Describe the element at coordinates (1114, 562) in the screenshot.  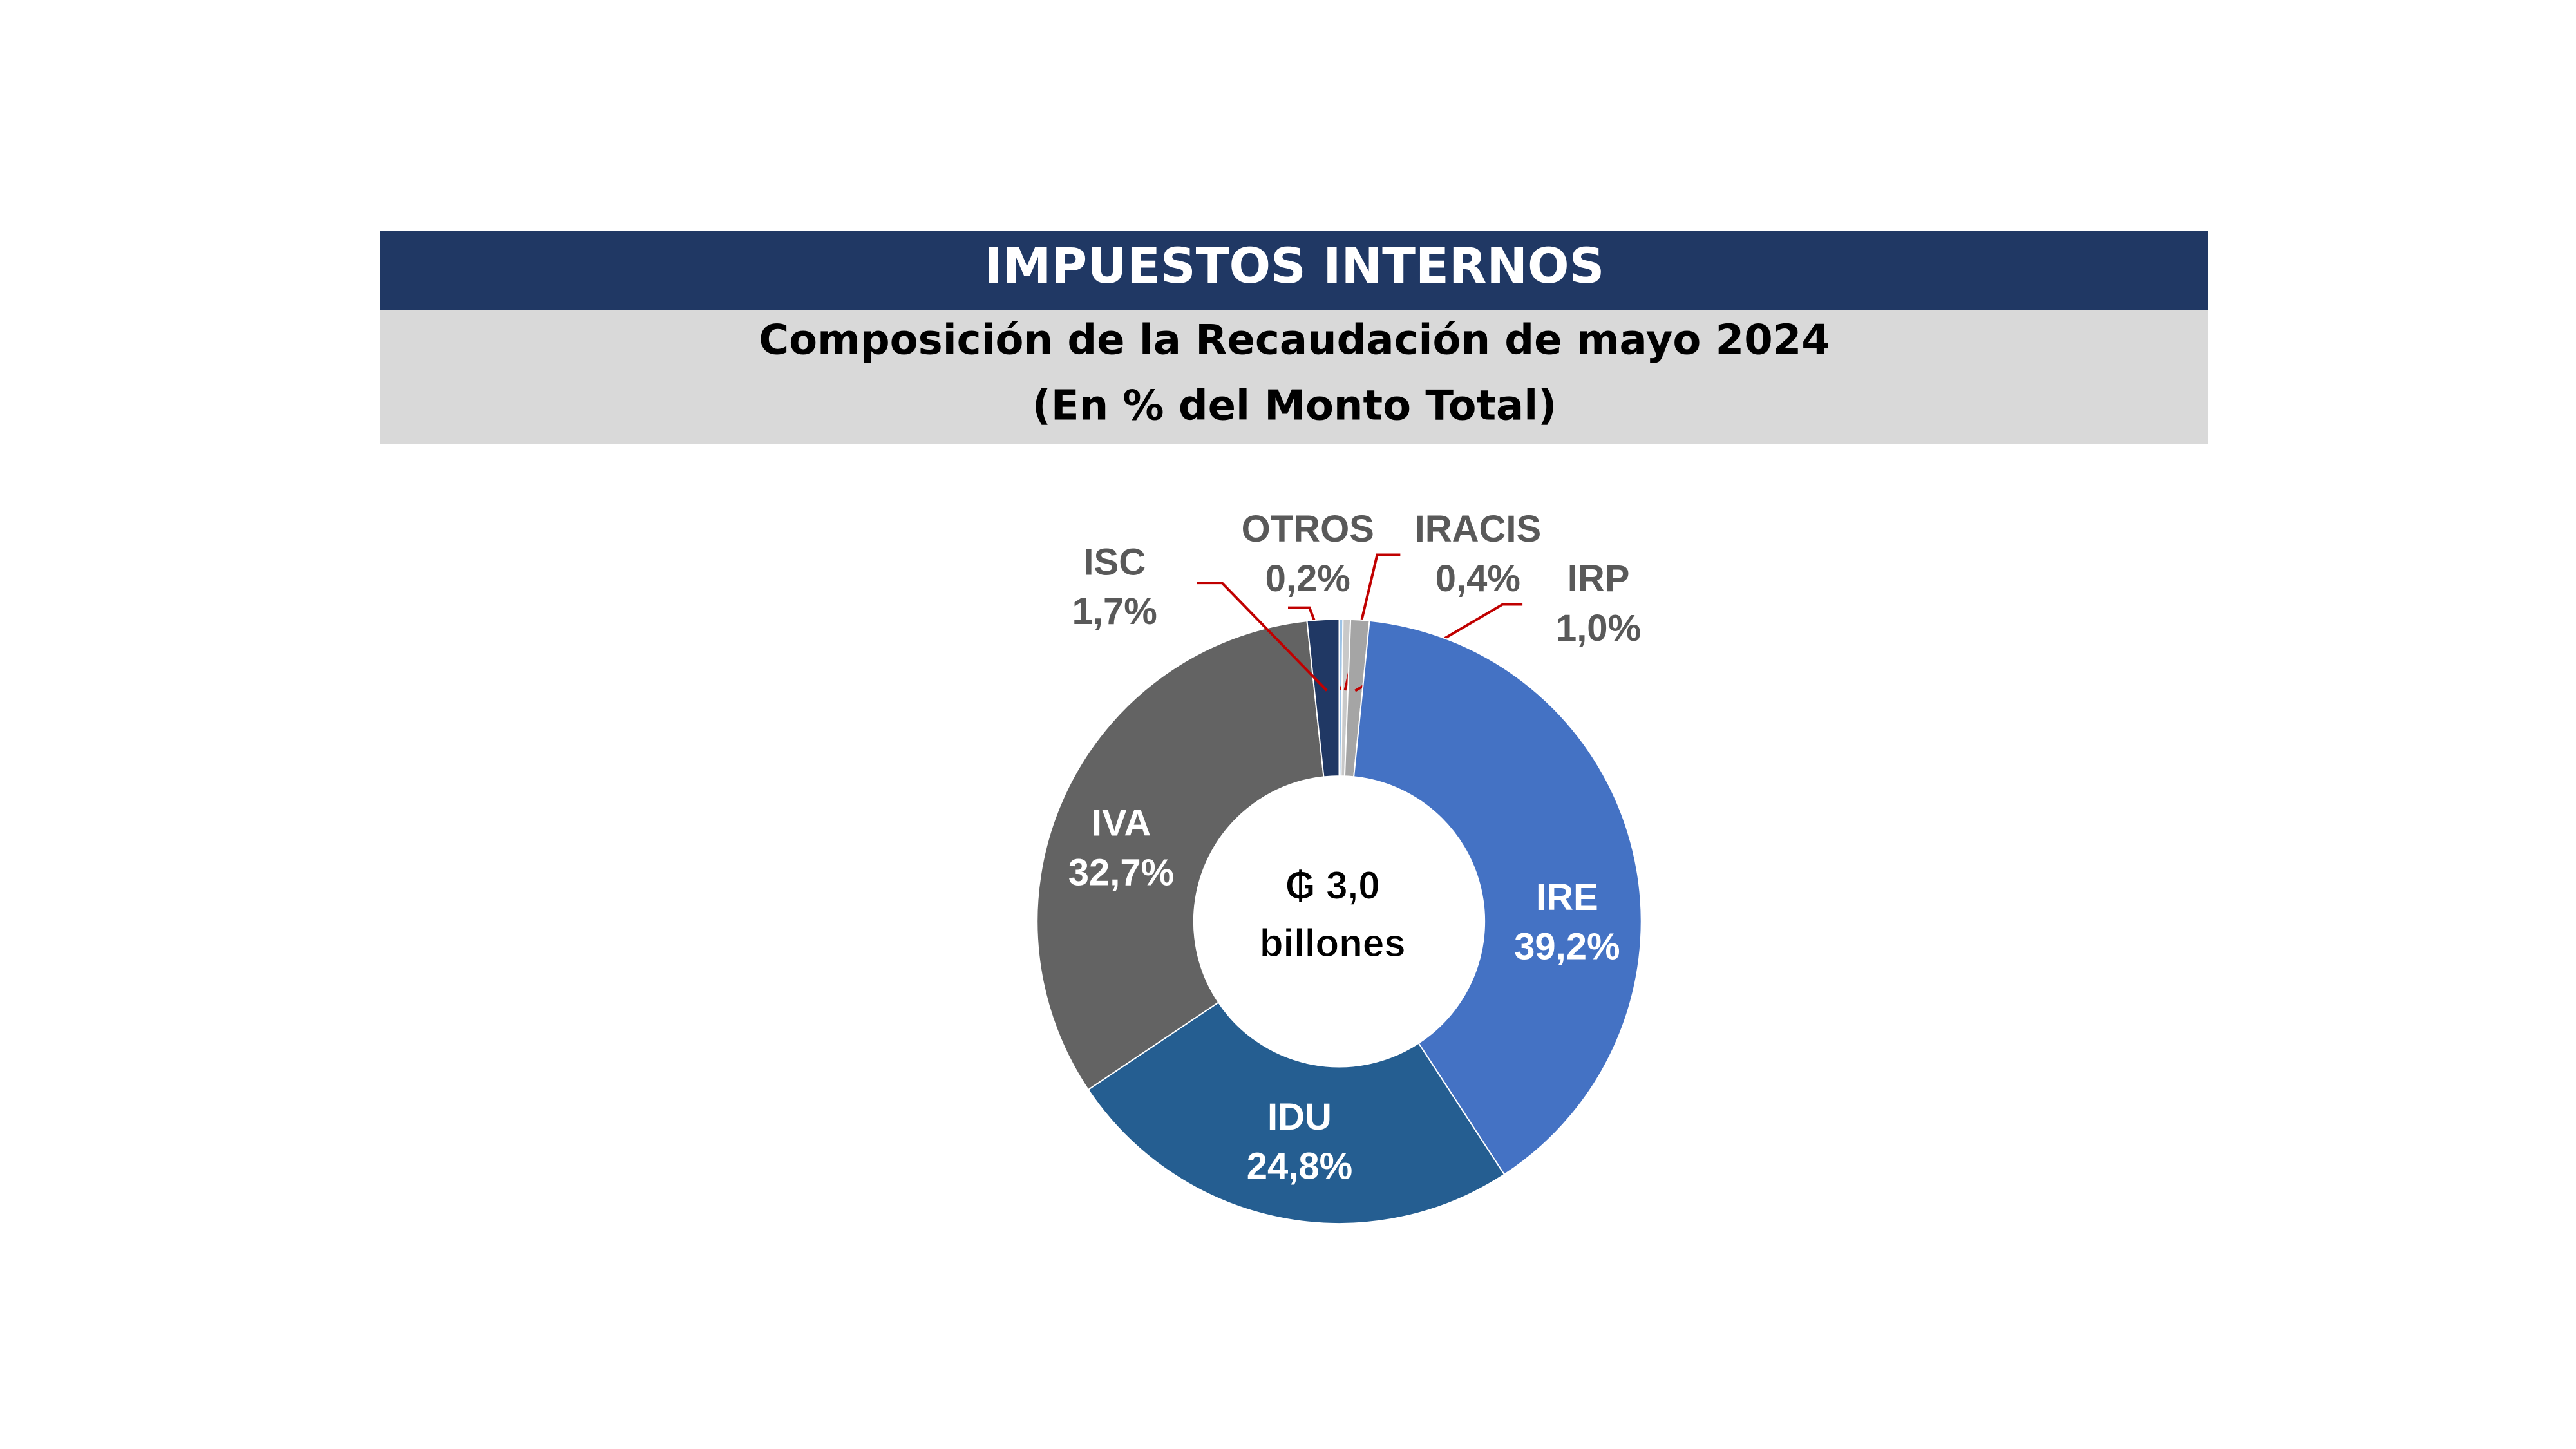
I see `slice-label: ISC` at that location.